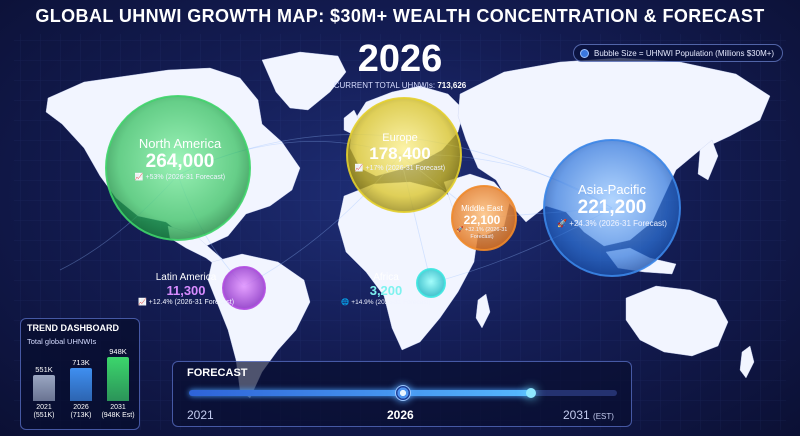 Image resolution: width=800 pixels, height=436 pixels. I want to click on current-total: CURRENT TOTAL UHNWIs: 713,626, so click(400, 85).